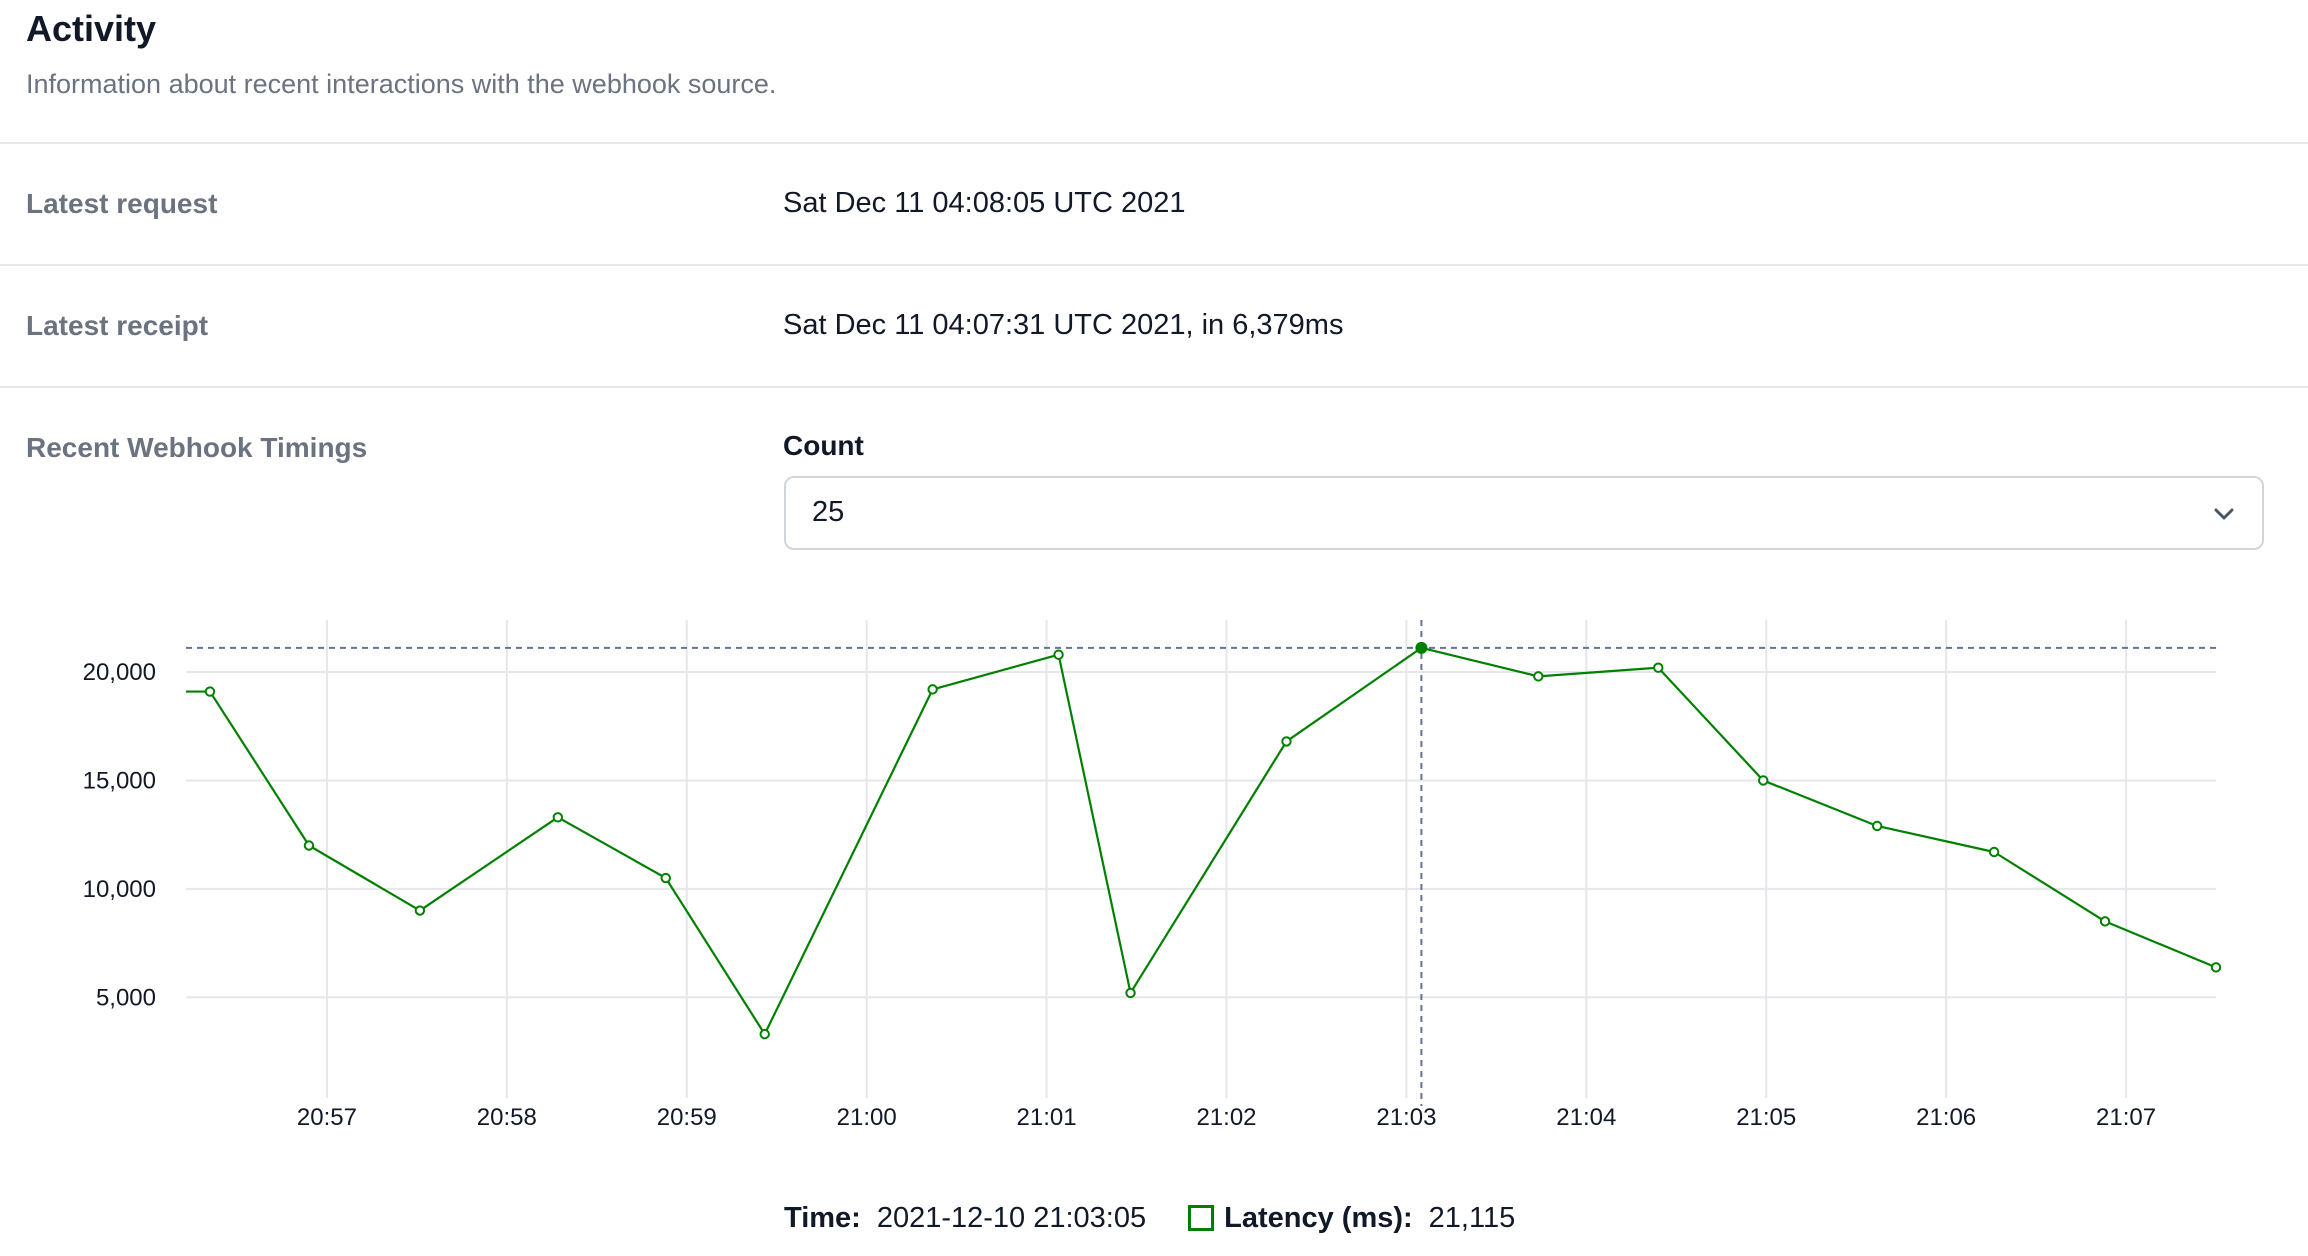  Describe the element at coordinates (117, 325) in the screenshot. I see `latest-receipt-label: Latest receipt` at that location.